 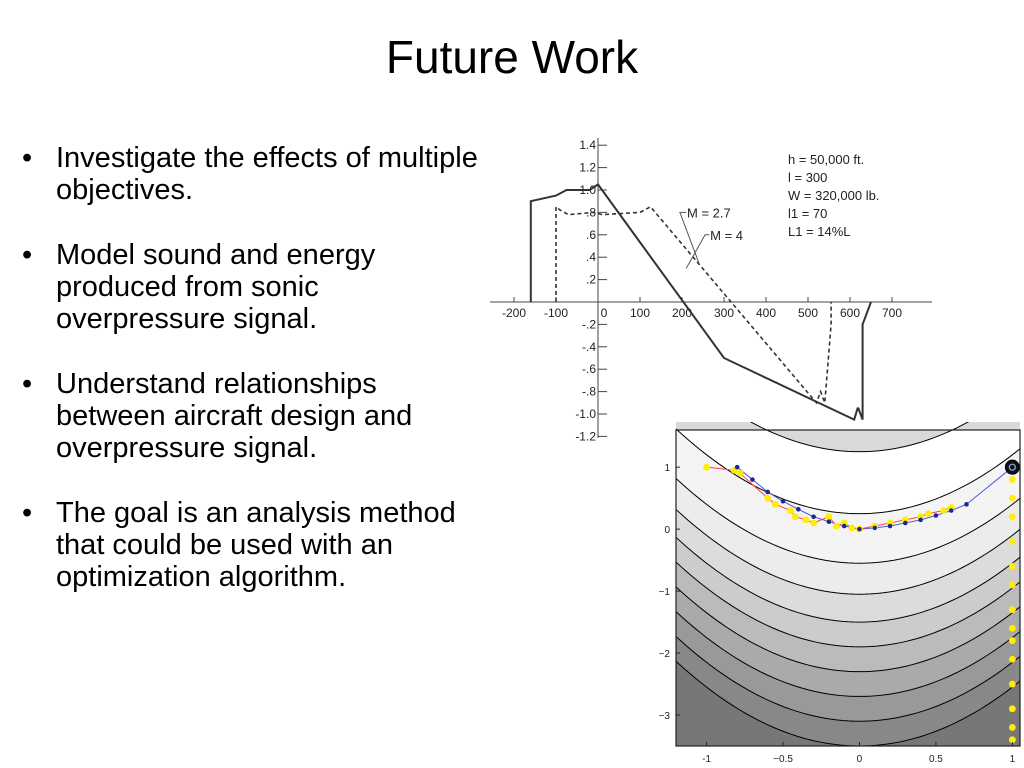 I want to click on parameter-annotation: W = 320,000 lb., so click(x=833, y=195).